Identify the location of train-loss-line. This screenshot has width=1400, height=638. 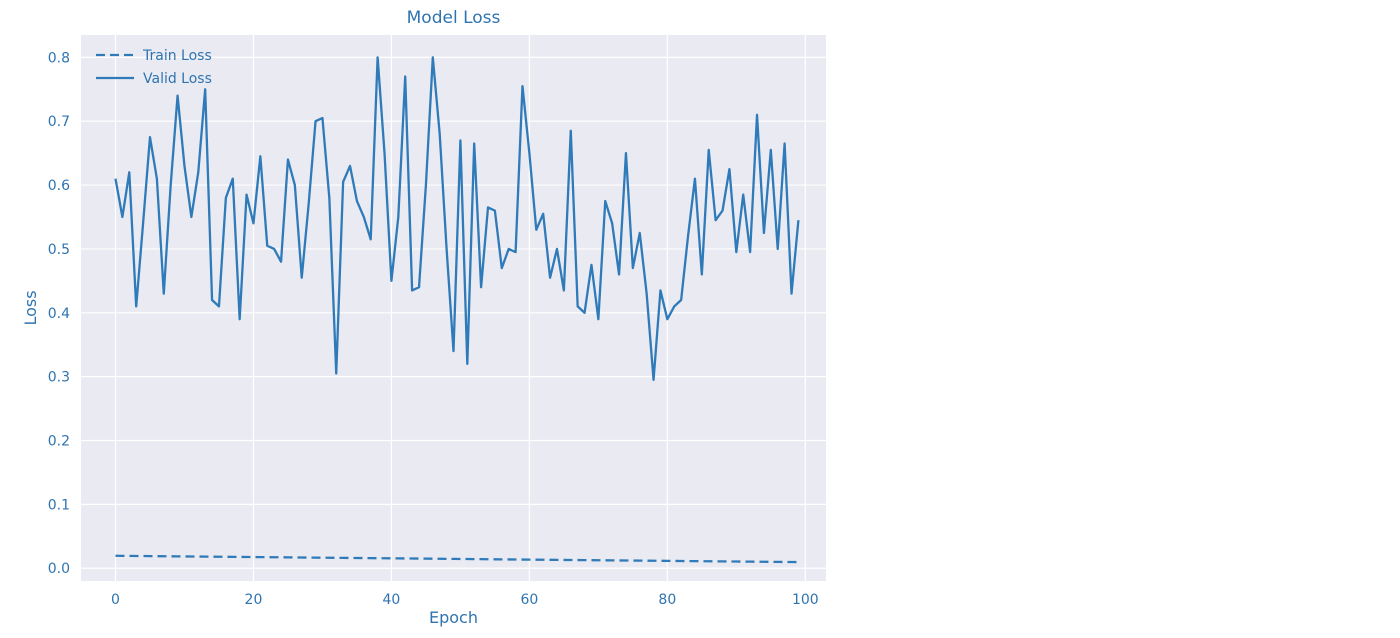
(457, 559).